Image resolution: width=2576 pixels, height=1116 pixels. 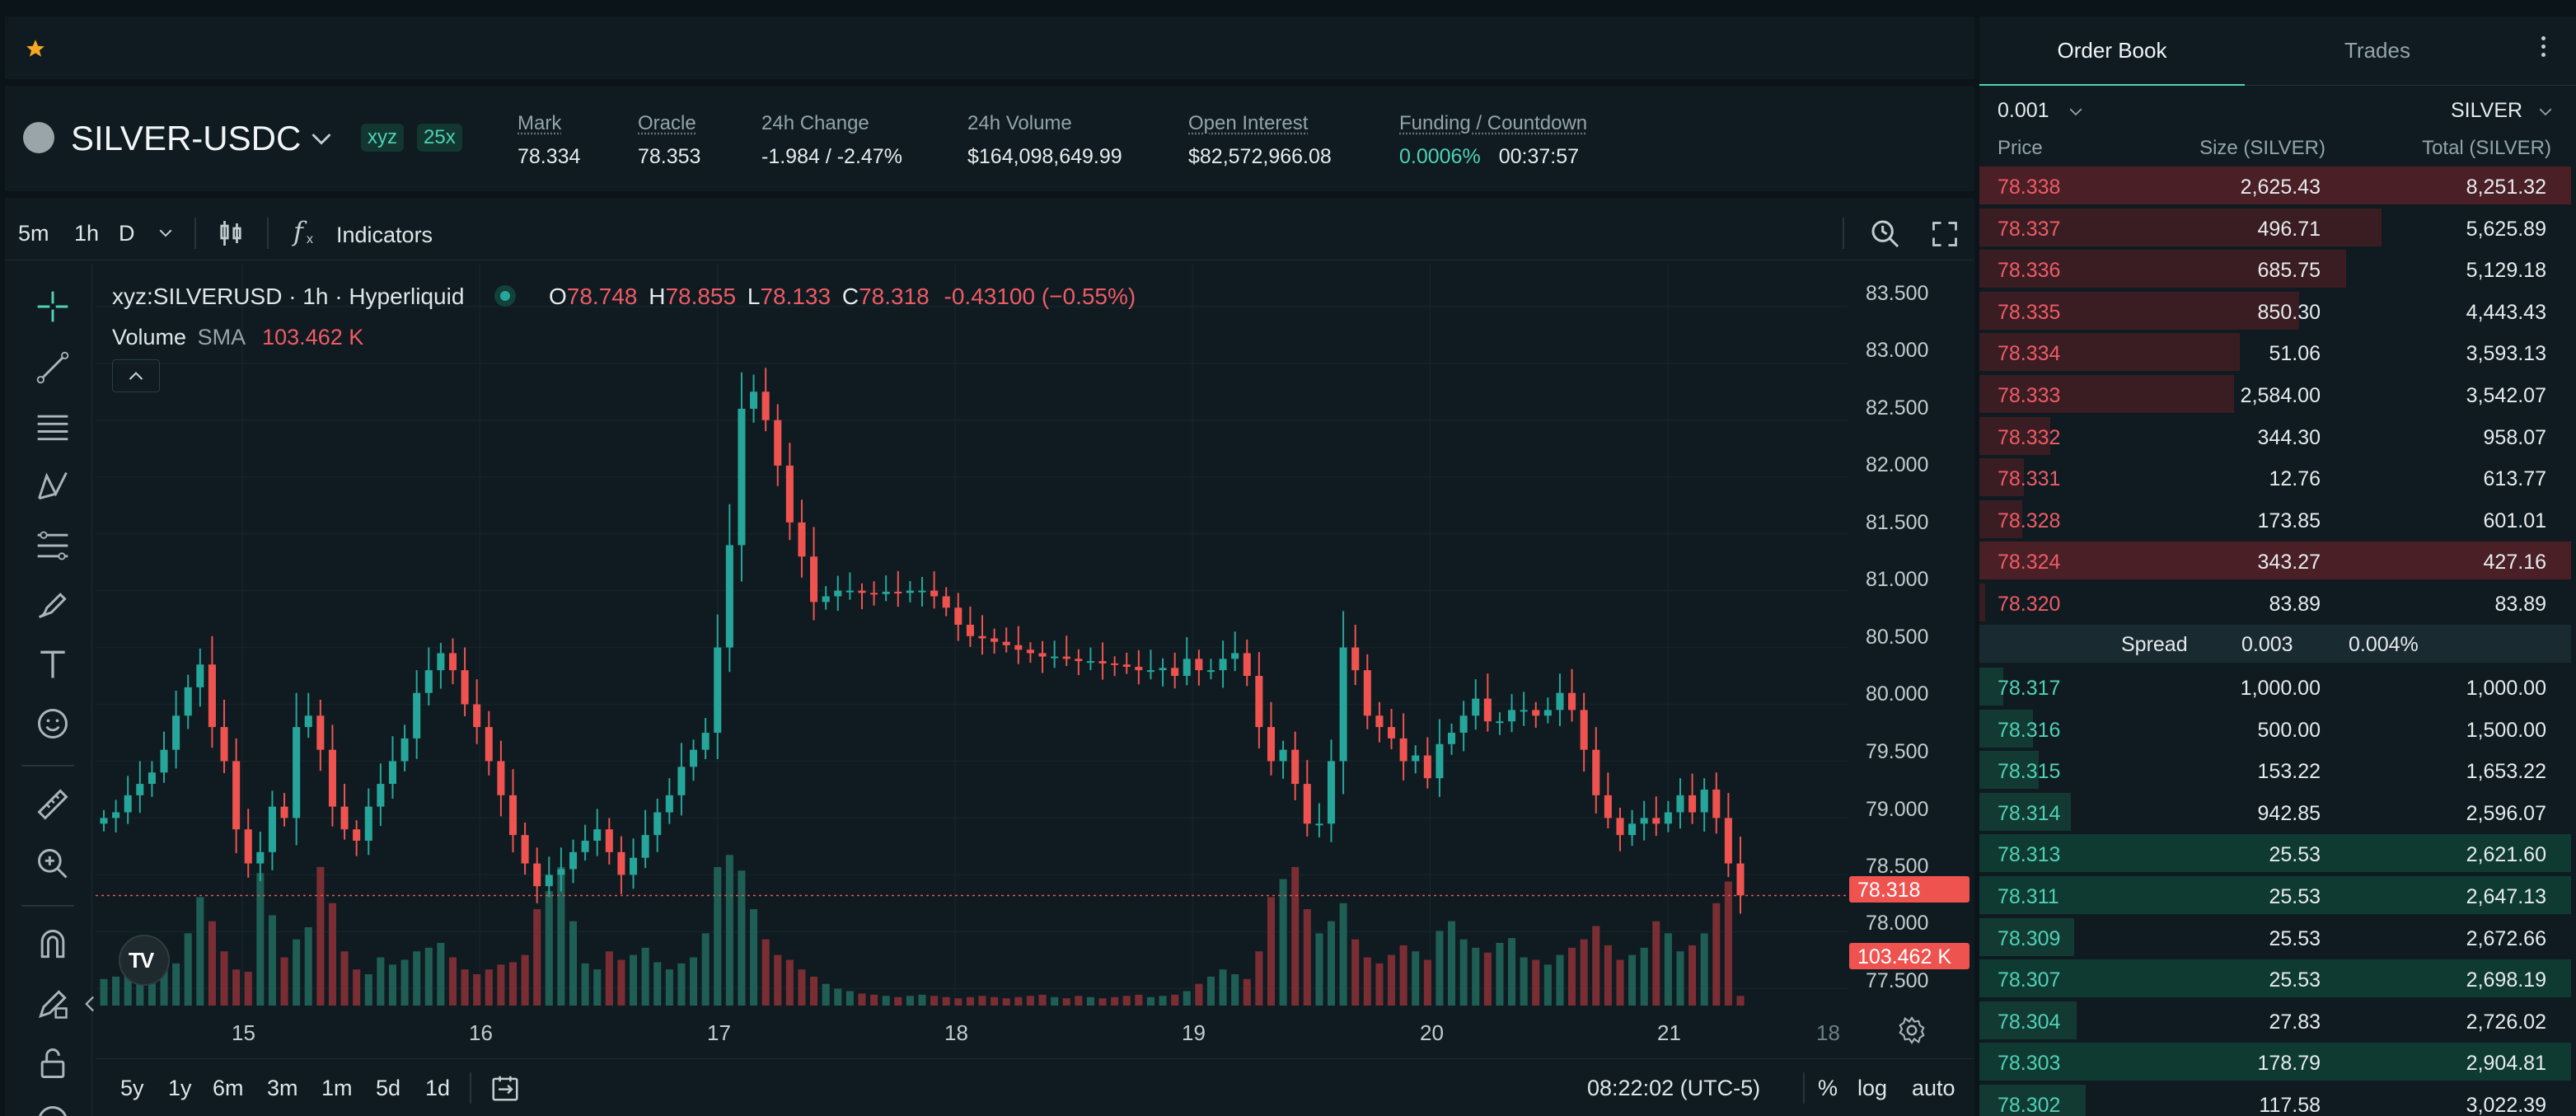 What do you see at coordinates (2275, 938) in the screenshot?
I see `bid-row: 78.309 25.53 2,672.66` at bounding box center [2275, 938].